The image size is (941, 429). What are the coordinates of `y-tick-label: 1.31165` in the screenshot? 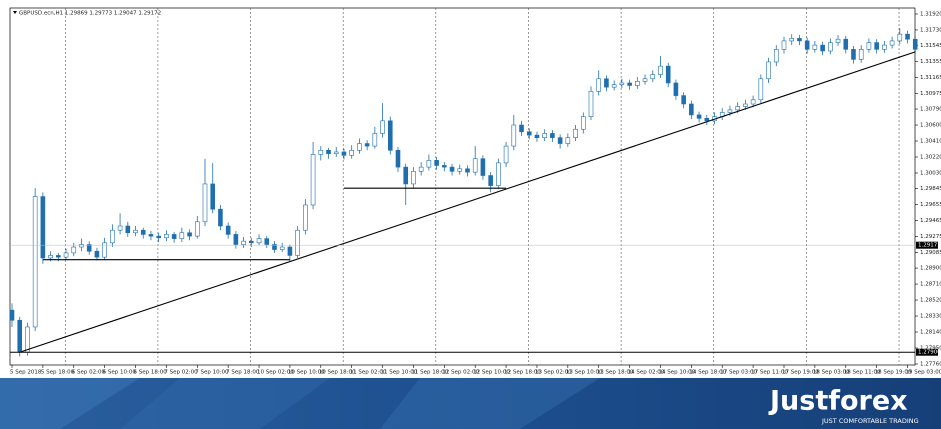 It's located at (930, 78).